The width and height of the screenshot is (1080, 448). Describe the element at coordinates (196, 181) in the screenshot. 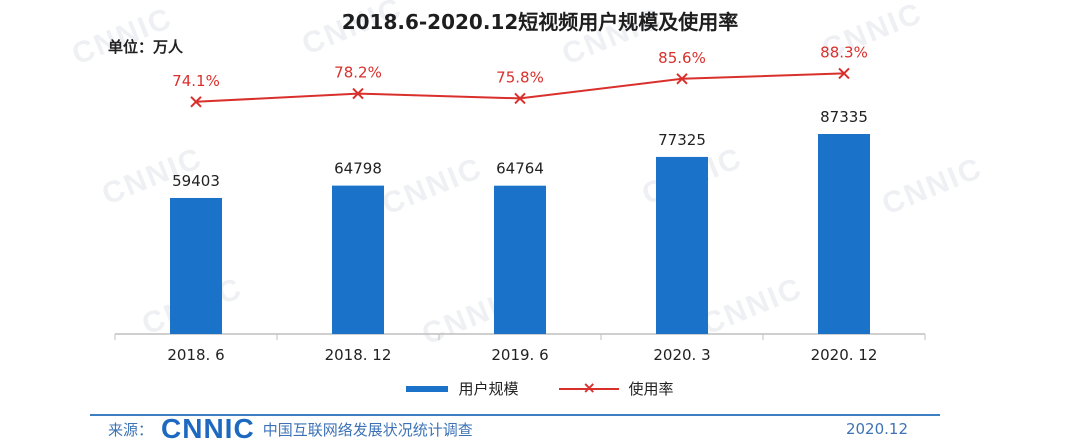

I see `bar-value-label-0: 59403` at that location.